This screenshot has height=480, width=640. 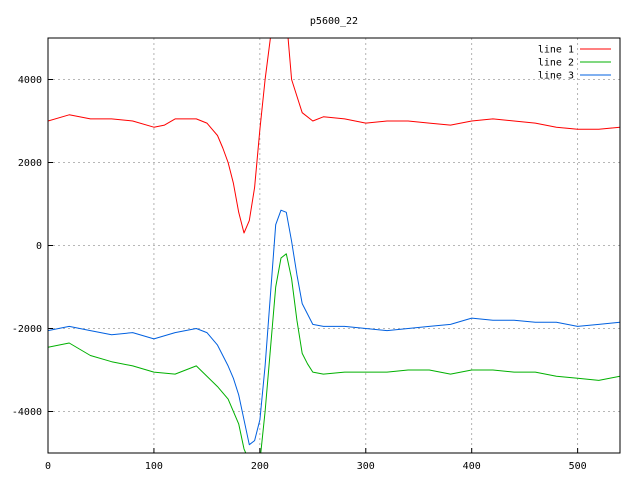 I want to click on x-tick-label: 300, so click(x=366, y=466).